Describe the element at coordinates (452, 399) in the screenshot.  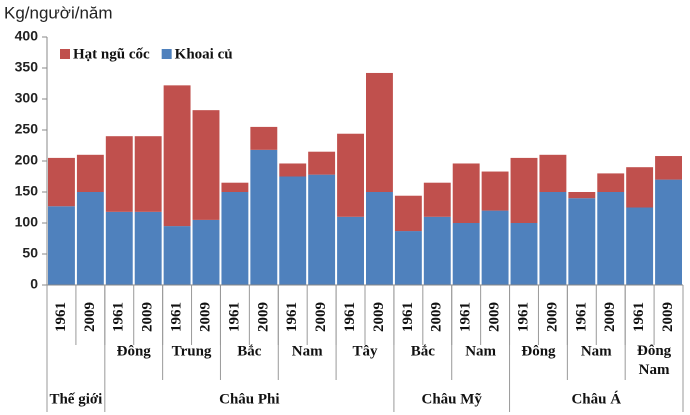
I see `group-label: Châu Mỹ` at that location.